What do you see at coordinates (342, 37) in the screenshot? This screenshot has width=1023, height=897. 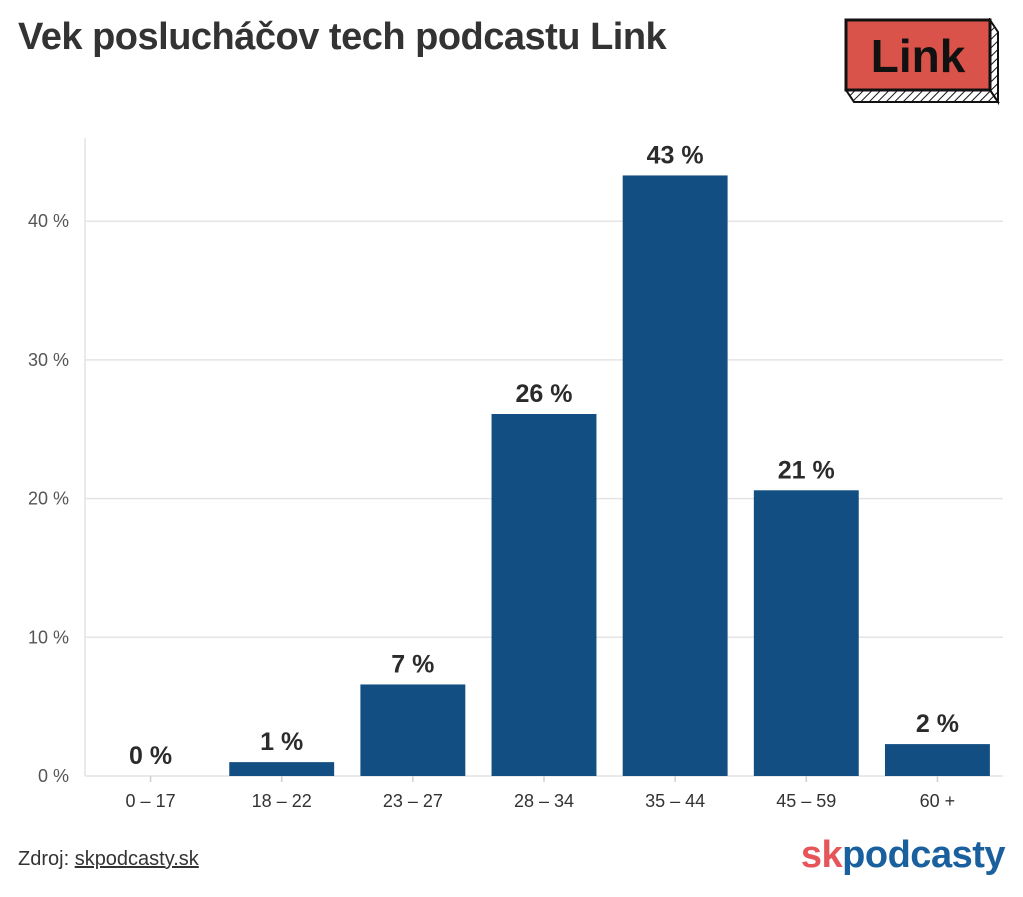 I see `chart-title: Vek poslucháčov tech podcastu Link` at bounding box center [342, 37].